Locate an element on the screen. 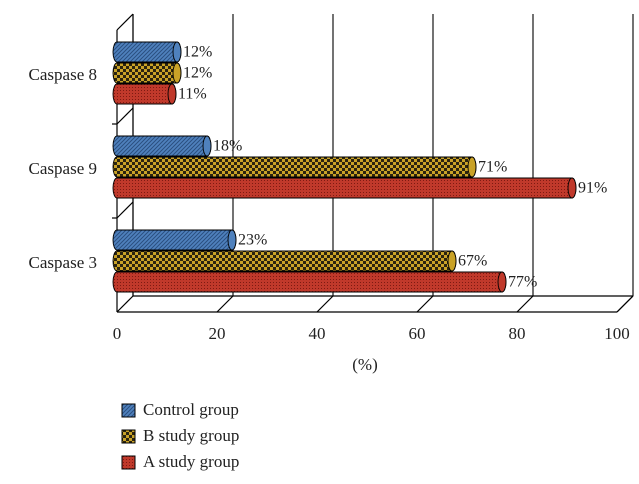 This screenshot has width=639, height=484. legend-label: B study group is located at coordinates (191, 435).